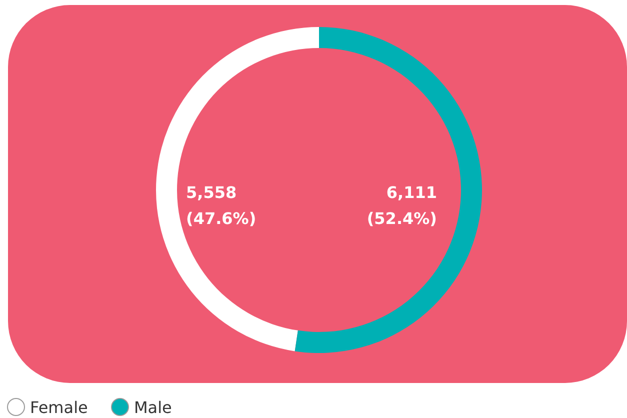  What do you see at coordinates (401, 205) in the screenshot?
I see `data-label: 6,111 (52.4%)` at bounding box center [401, 205].